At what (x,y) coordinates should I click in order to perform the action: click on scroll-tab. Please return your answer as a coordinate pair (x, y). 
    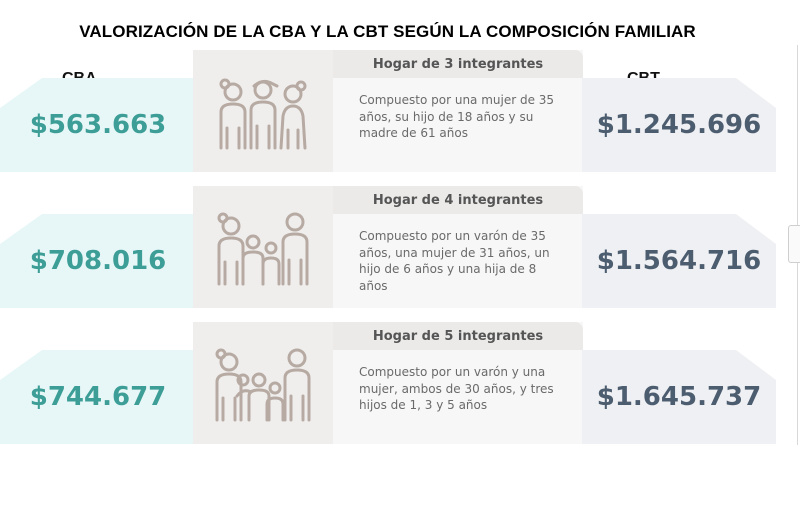
    Looking at the image, I should click on (794, 244).